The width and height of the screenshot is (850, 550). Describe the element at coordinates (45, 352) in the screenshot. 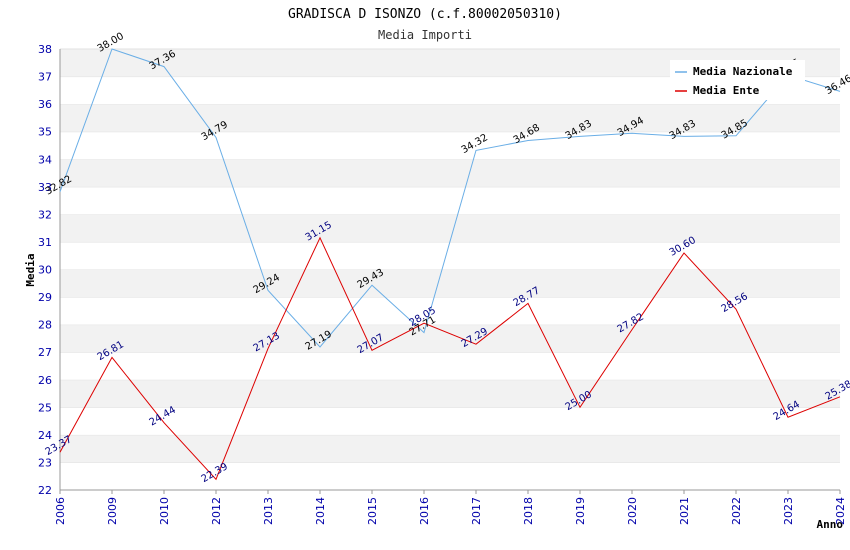

I see `y-tick-label: 27` at that location.